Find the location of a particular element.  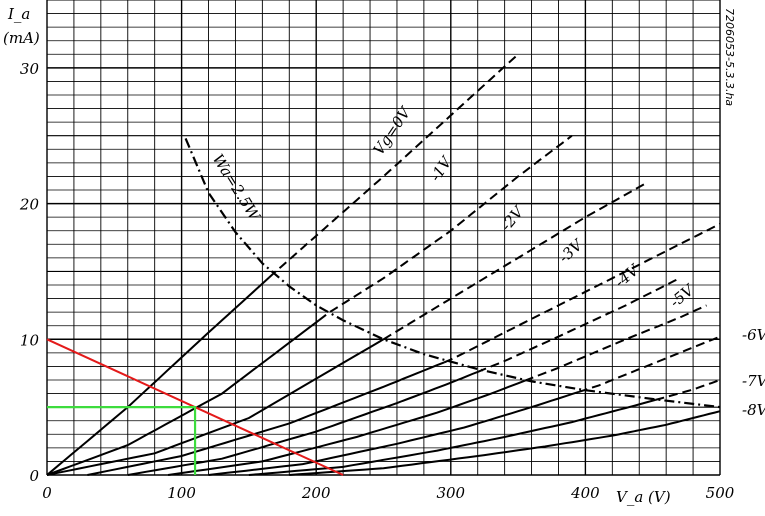

y-tick-label: 10 is located at coordinates (30, 340).